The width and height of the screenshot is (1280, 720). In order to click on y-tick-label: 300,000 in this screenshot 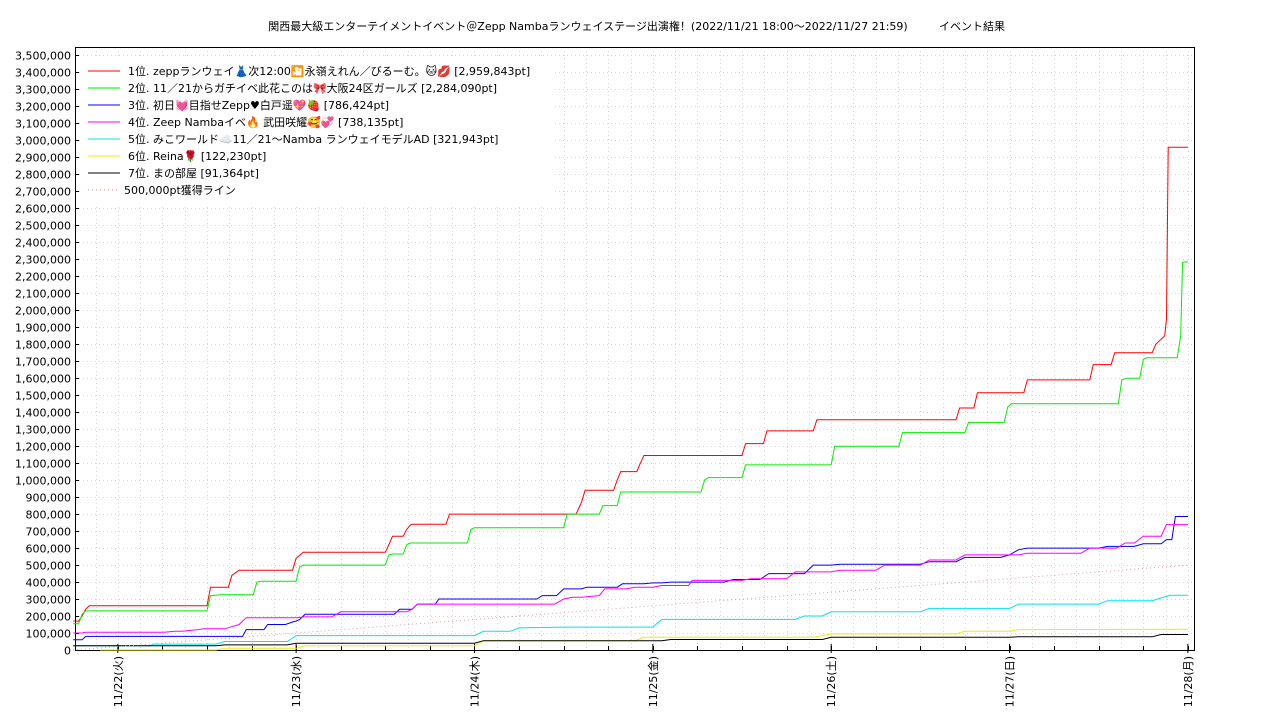, I will do `click(49, 600)`.